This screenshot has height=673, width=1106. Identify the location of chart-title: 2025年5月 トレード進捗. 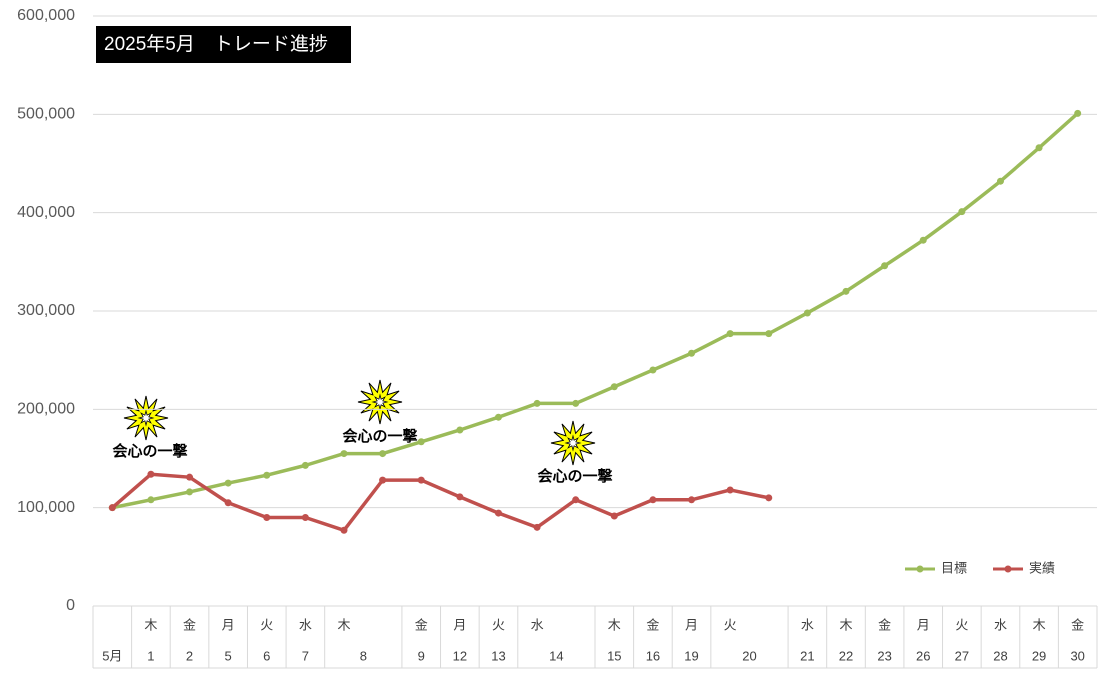
(216, 44).